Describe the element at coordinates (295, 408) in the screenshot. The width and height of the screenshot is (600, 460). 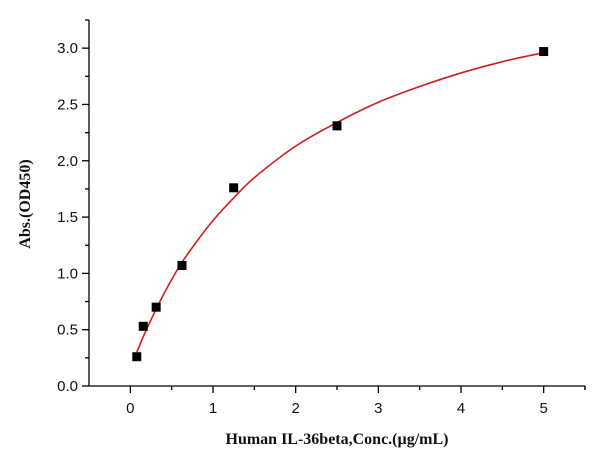
I see `x-tick-label: 2` at that location.